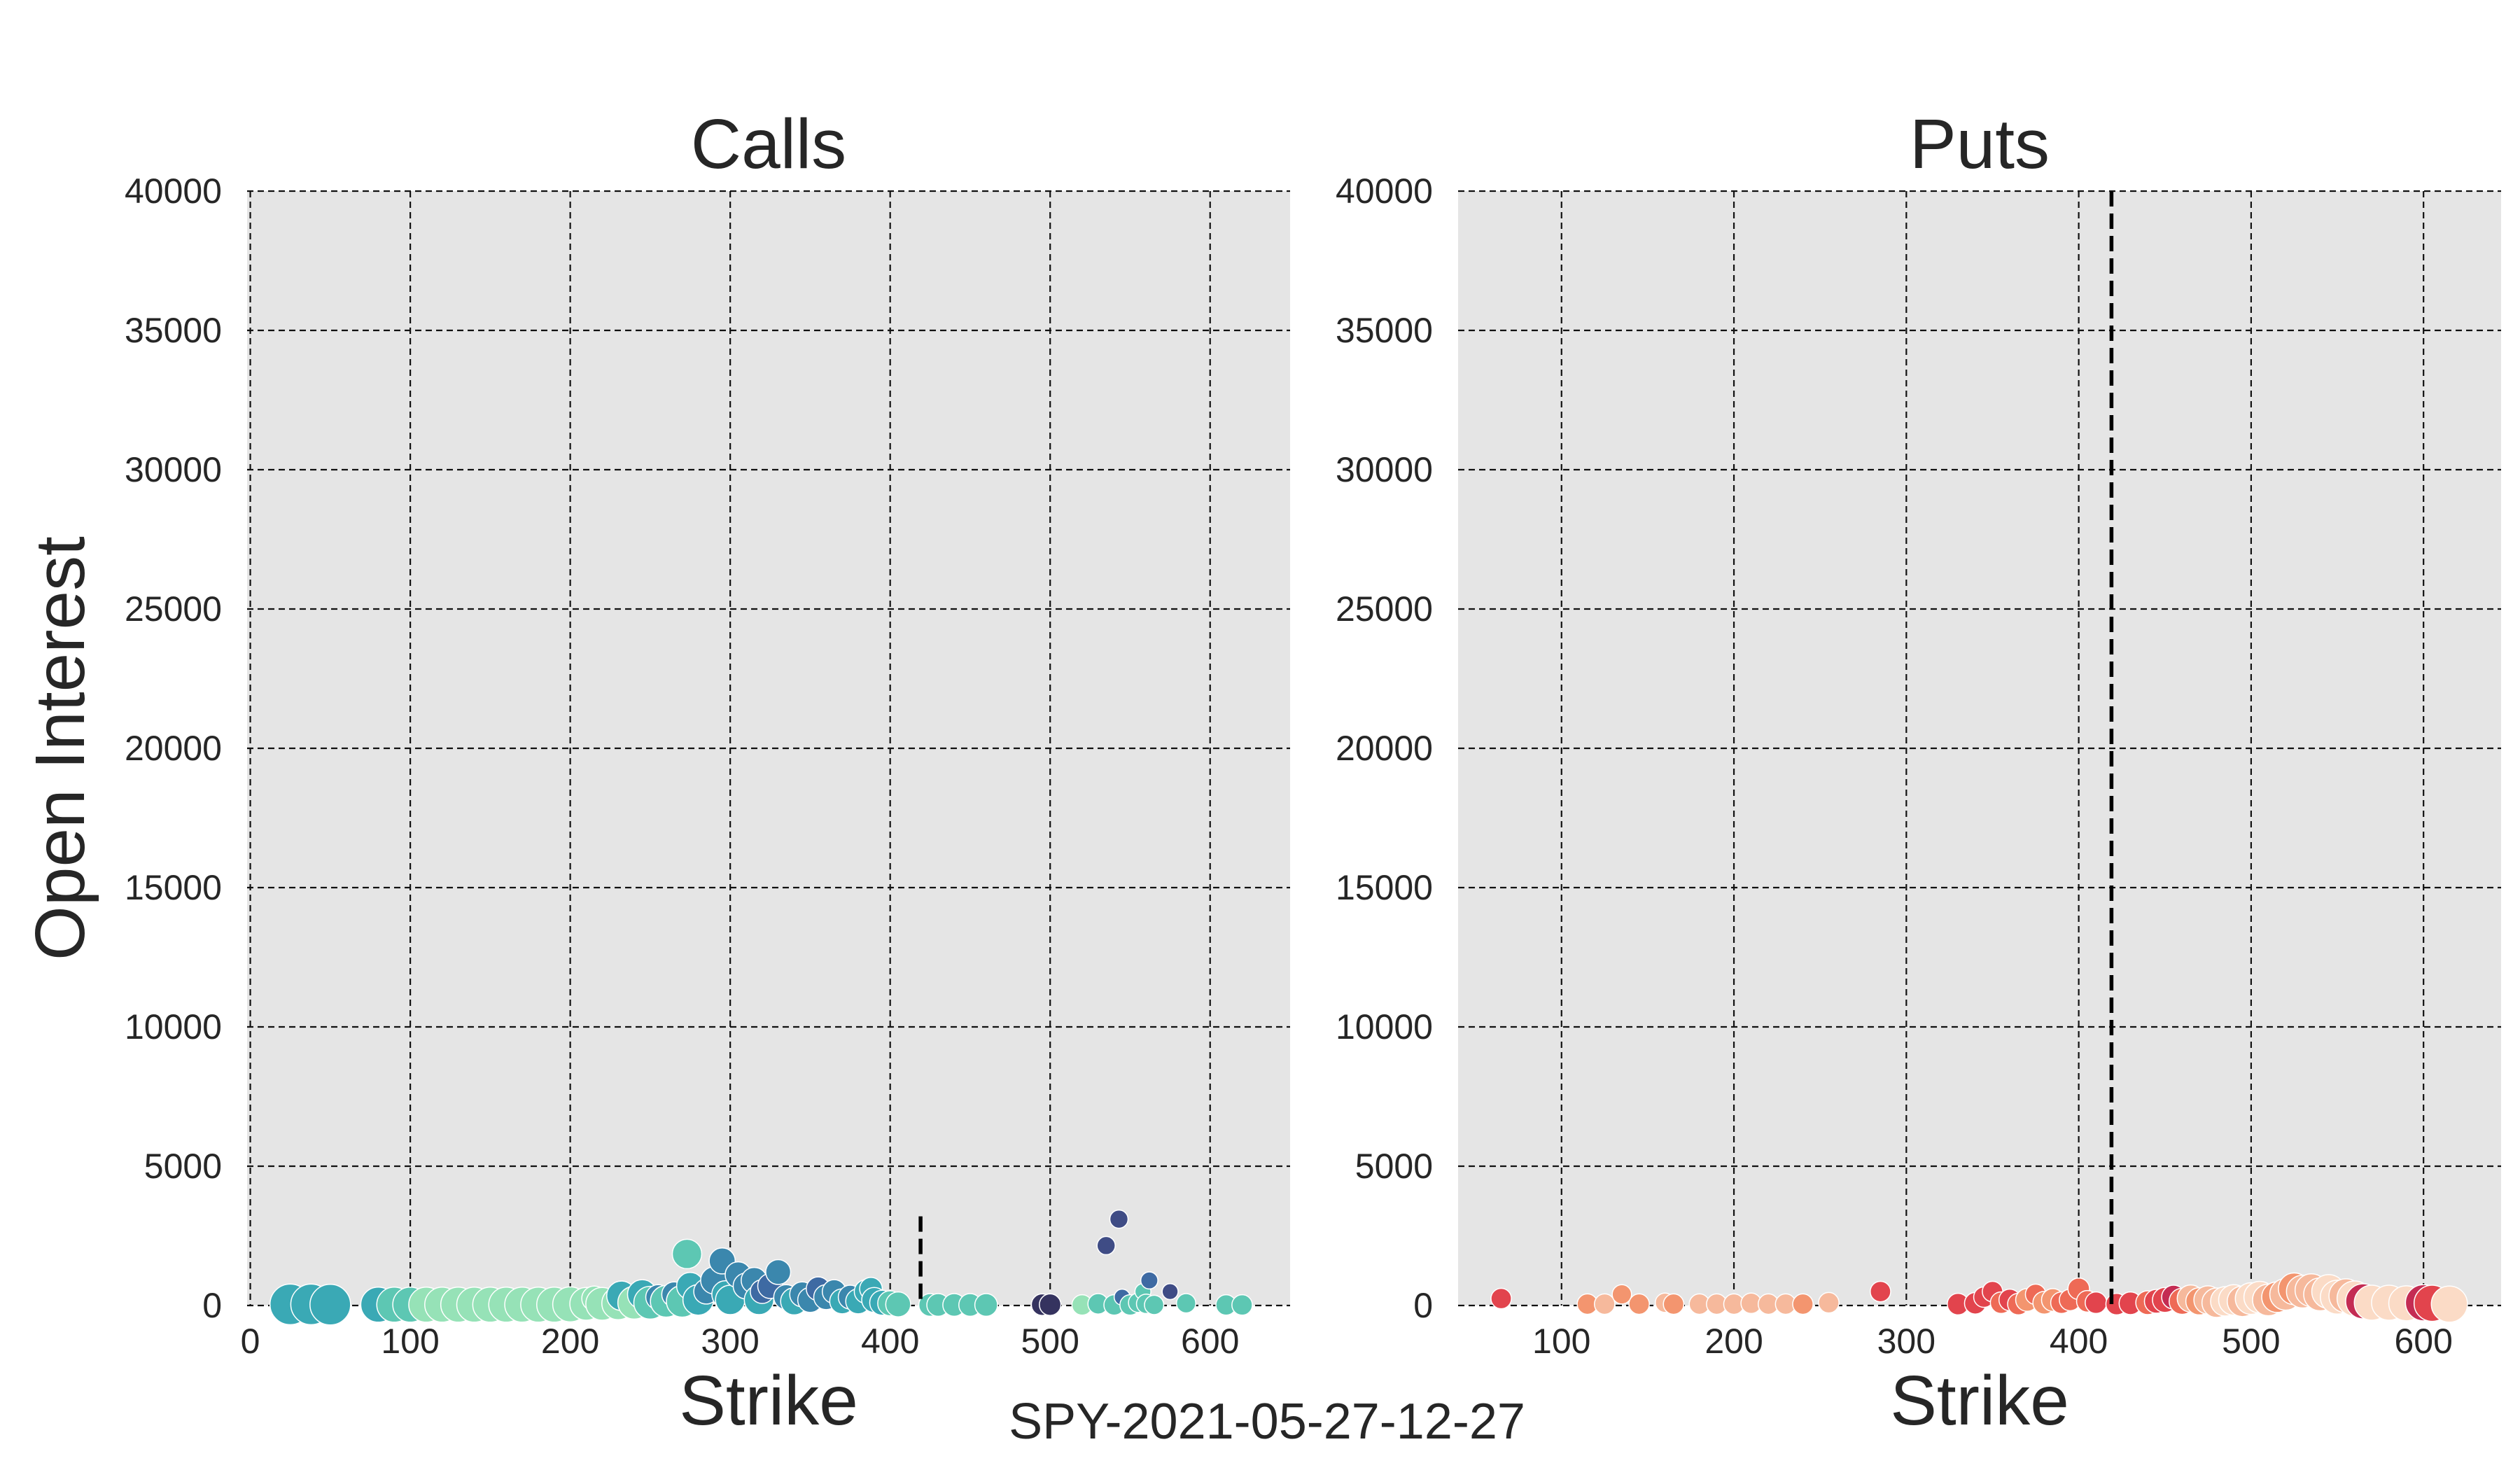 Image resolution: width=2520 pixels, height=1470 pixels. What do you see at coordinates (1267, 1422) in the screenshot?
I see `figure-title: SPY-2021-05-27-12-27` at bounding box center [1267, 1422].